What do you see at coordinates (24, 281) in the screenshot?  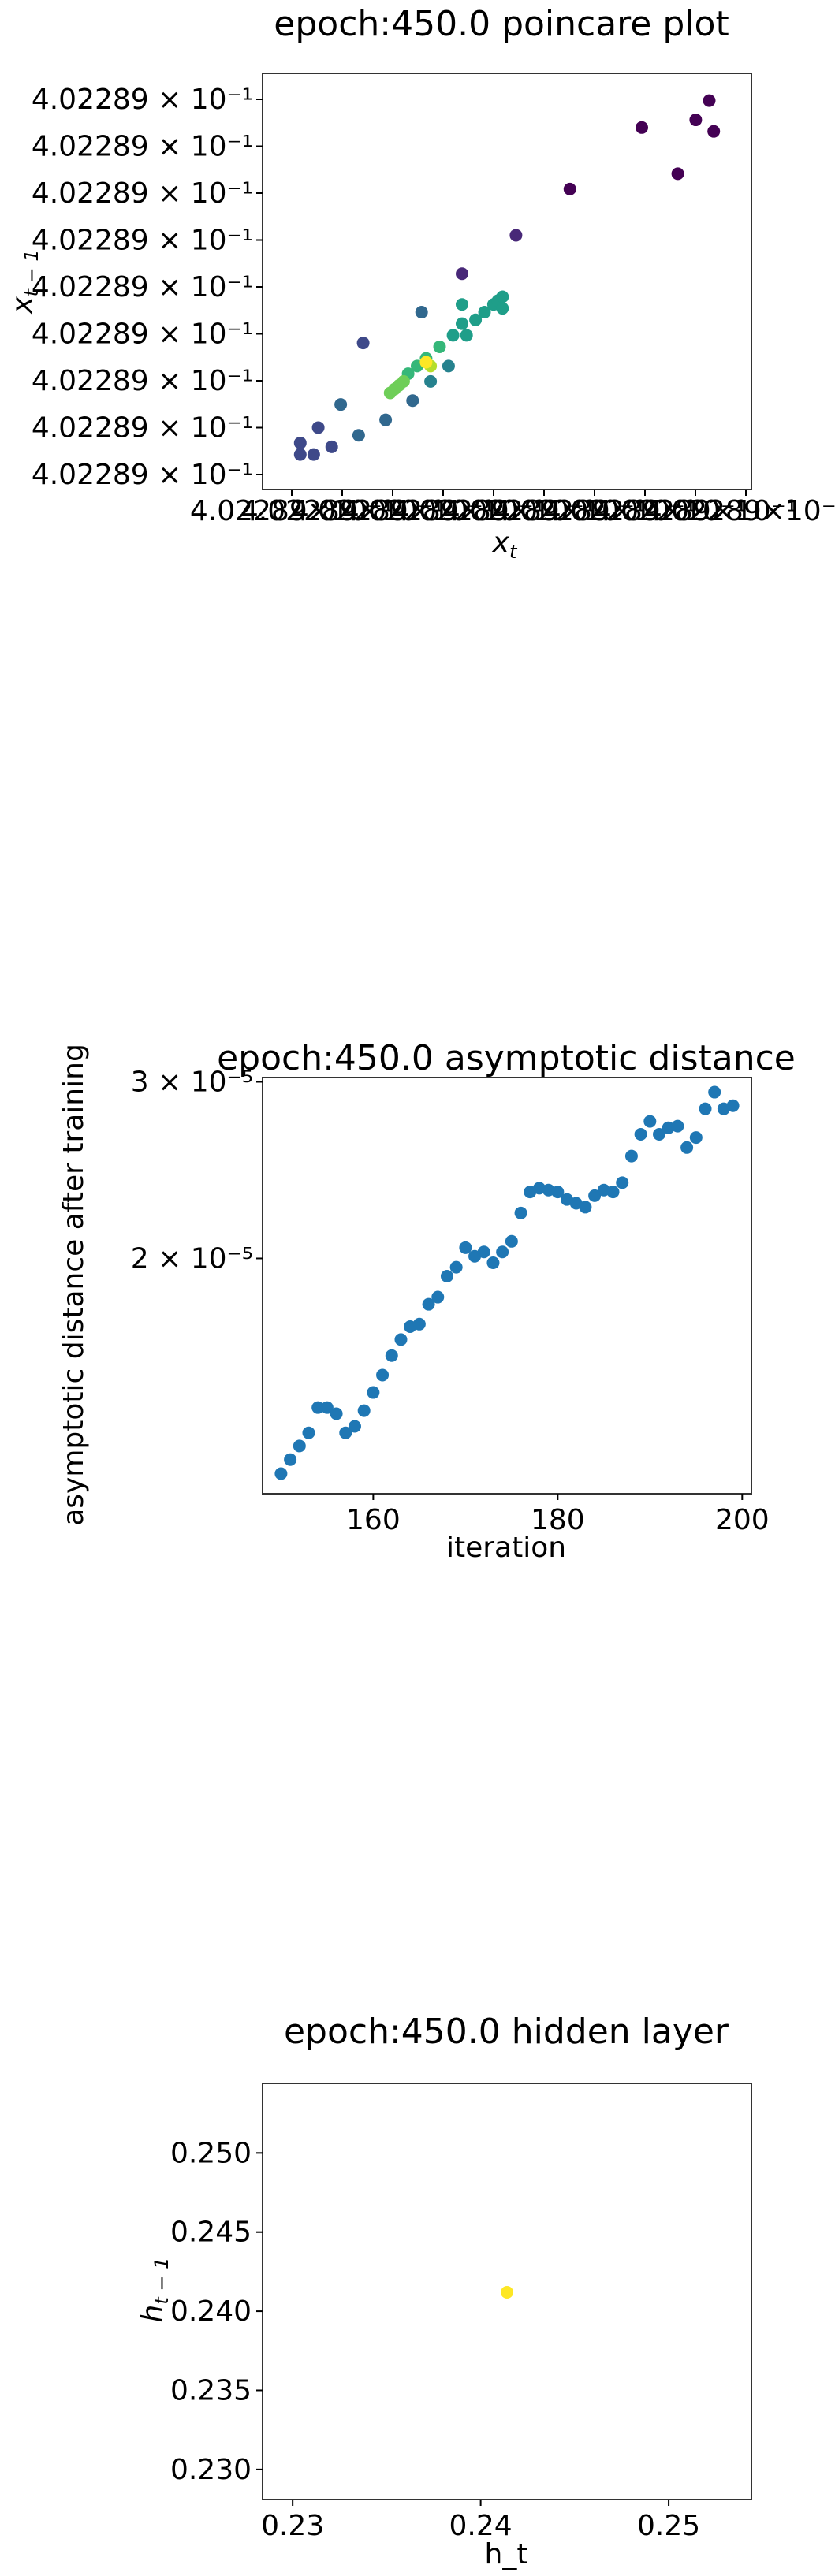 I see `poincare-y-label: xt − 1` at bounding box center [24, 281].